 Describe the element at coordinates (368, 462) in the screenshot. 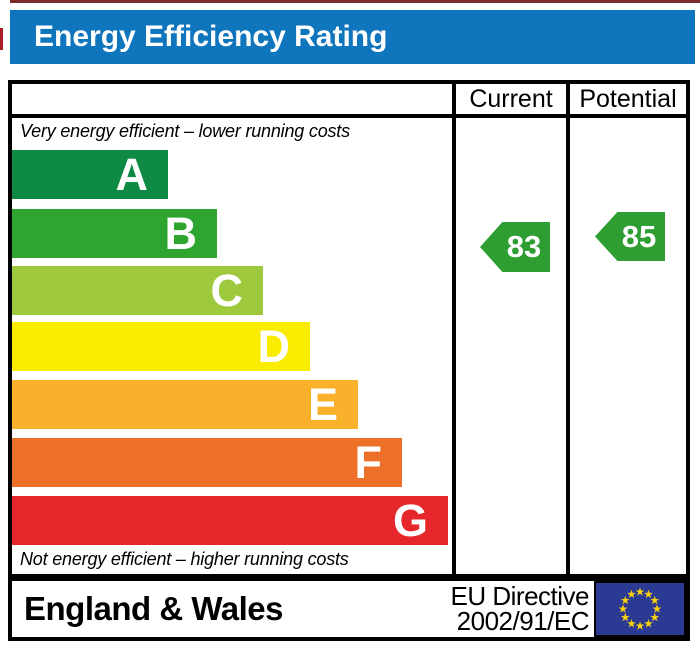

I see `band-letter: F` at that location.